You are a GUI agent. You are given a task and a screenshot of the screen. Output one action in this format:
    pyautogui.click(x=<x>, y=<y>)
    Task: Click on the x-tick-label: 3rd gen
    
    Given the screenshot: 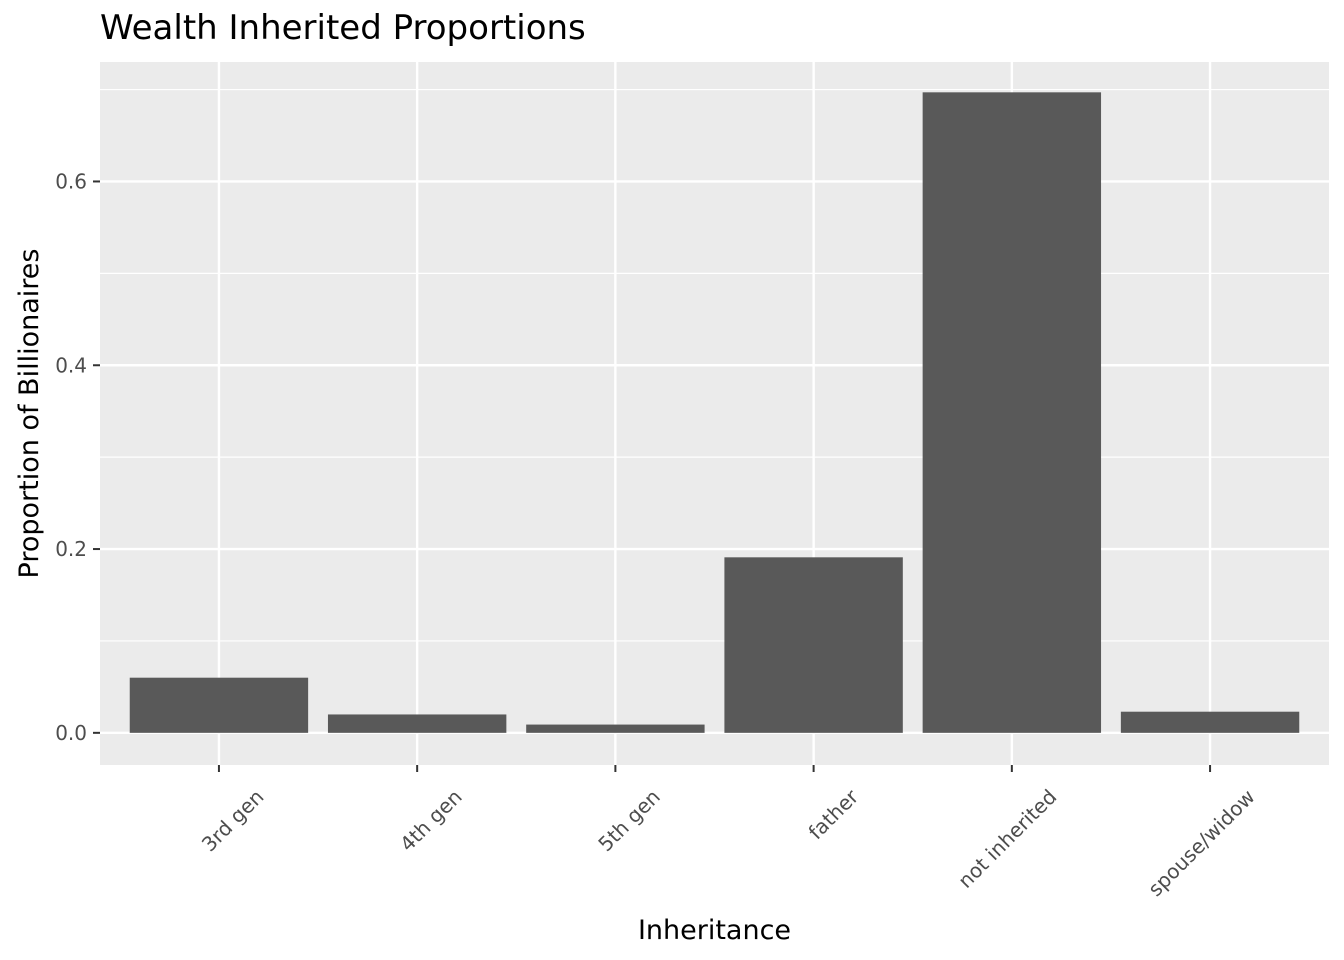 What is the action you would take?
    pyautogui.click(x=233, y=821)
    